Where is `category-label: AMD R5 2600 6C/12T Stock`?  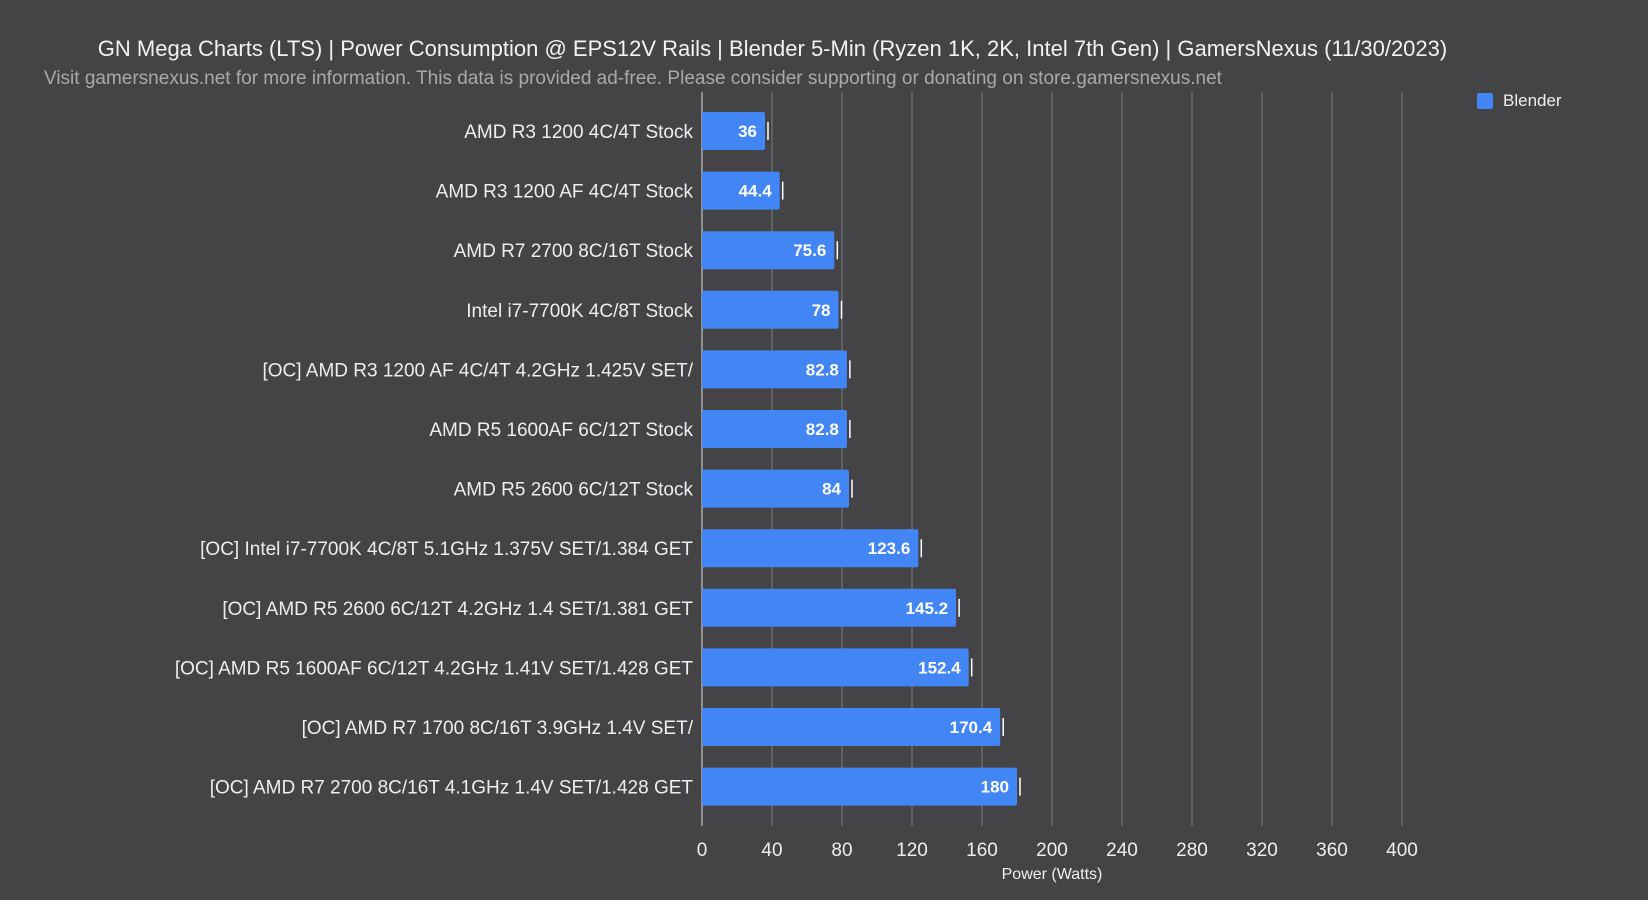
category-label: AMD R5 2600 6C/12T Stock is located at coordinates (574, 490).